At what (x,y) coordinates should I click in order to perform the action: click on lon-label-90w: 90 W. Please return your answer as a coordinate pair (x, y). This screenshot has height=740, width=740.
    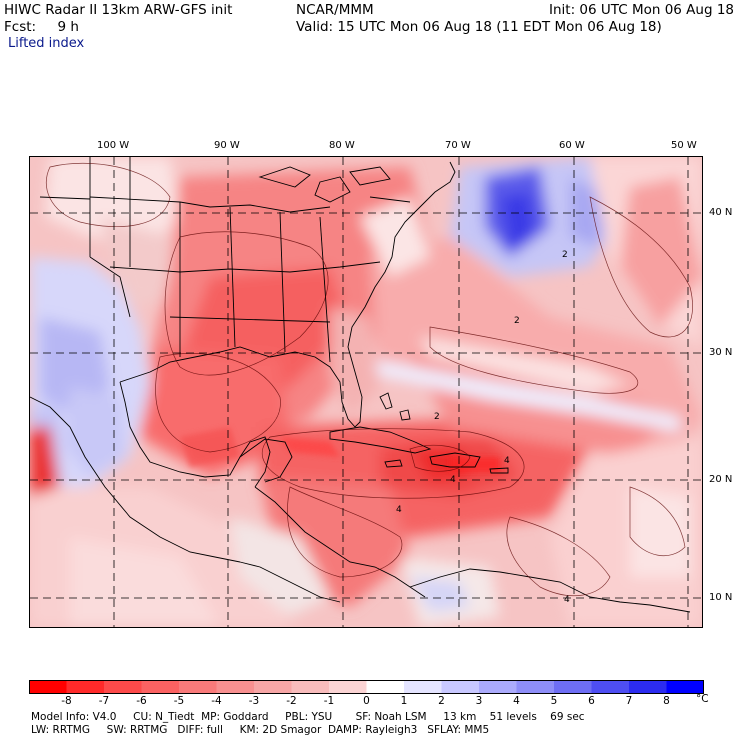
    Looking at the image, I should click on (227, 145).